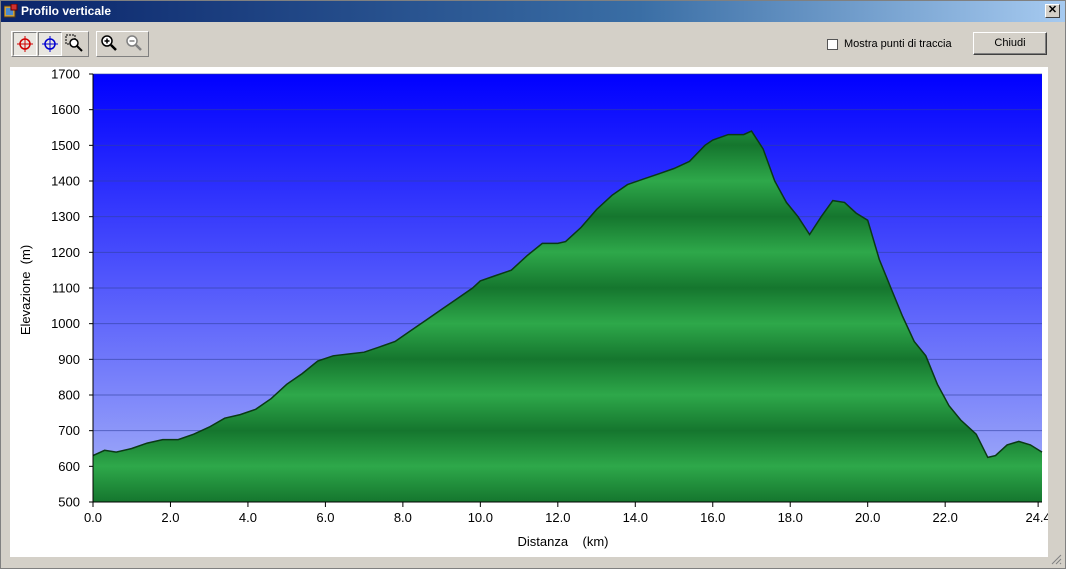 The height and width of the screenshot is (569, 1066). I want to click on x-tick-label: 6.0, so click(325, 517).